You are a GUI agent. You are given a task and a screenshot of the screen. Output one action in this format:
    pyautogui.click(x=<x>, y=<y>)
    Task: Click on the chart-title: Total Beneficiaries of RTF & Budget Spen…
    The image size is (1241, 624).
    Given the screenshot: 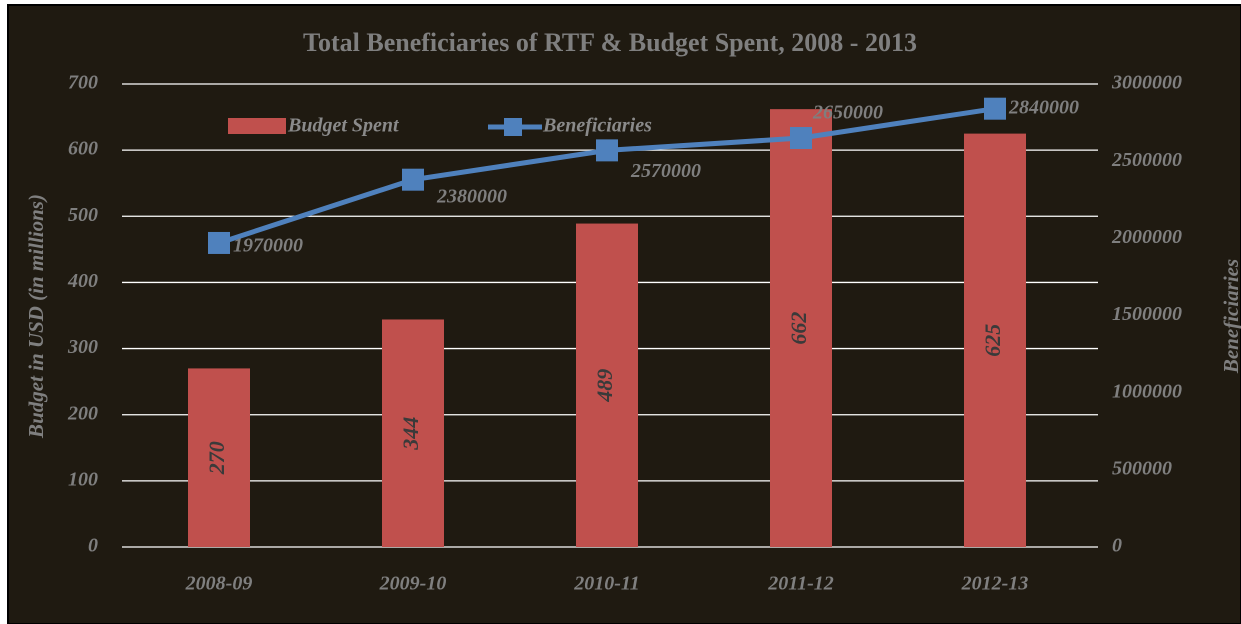 What is the action you would take?
    pyautogui.click(x=610, y=42)
    